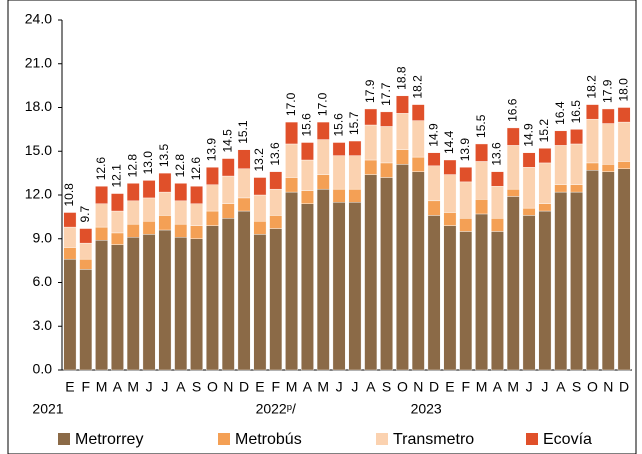 The image size is (642, 454). What do you see at coordinates (43, 281) in the screenshot?
I see `y-tick-label: 6.0` at bounding box center [43, 281].